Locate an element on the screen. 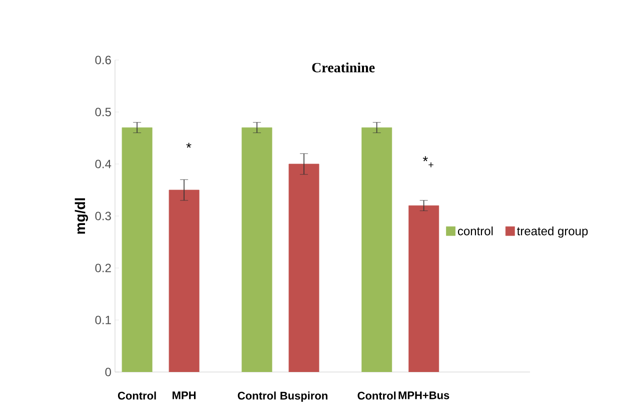 The height and width of the screenshot is (402, 625). annotation: *$_{+}$ is located at coordinates (428, 162).